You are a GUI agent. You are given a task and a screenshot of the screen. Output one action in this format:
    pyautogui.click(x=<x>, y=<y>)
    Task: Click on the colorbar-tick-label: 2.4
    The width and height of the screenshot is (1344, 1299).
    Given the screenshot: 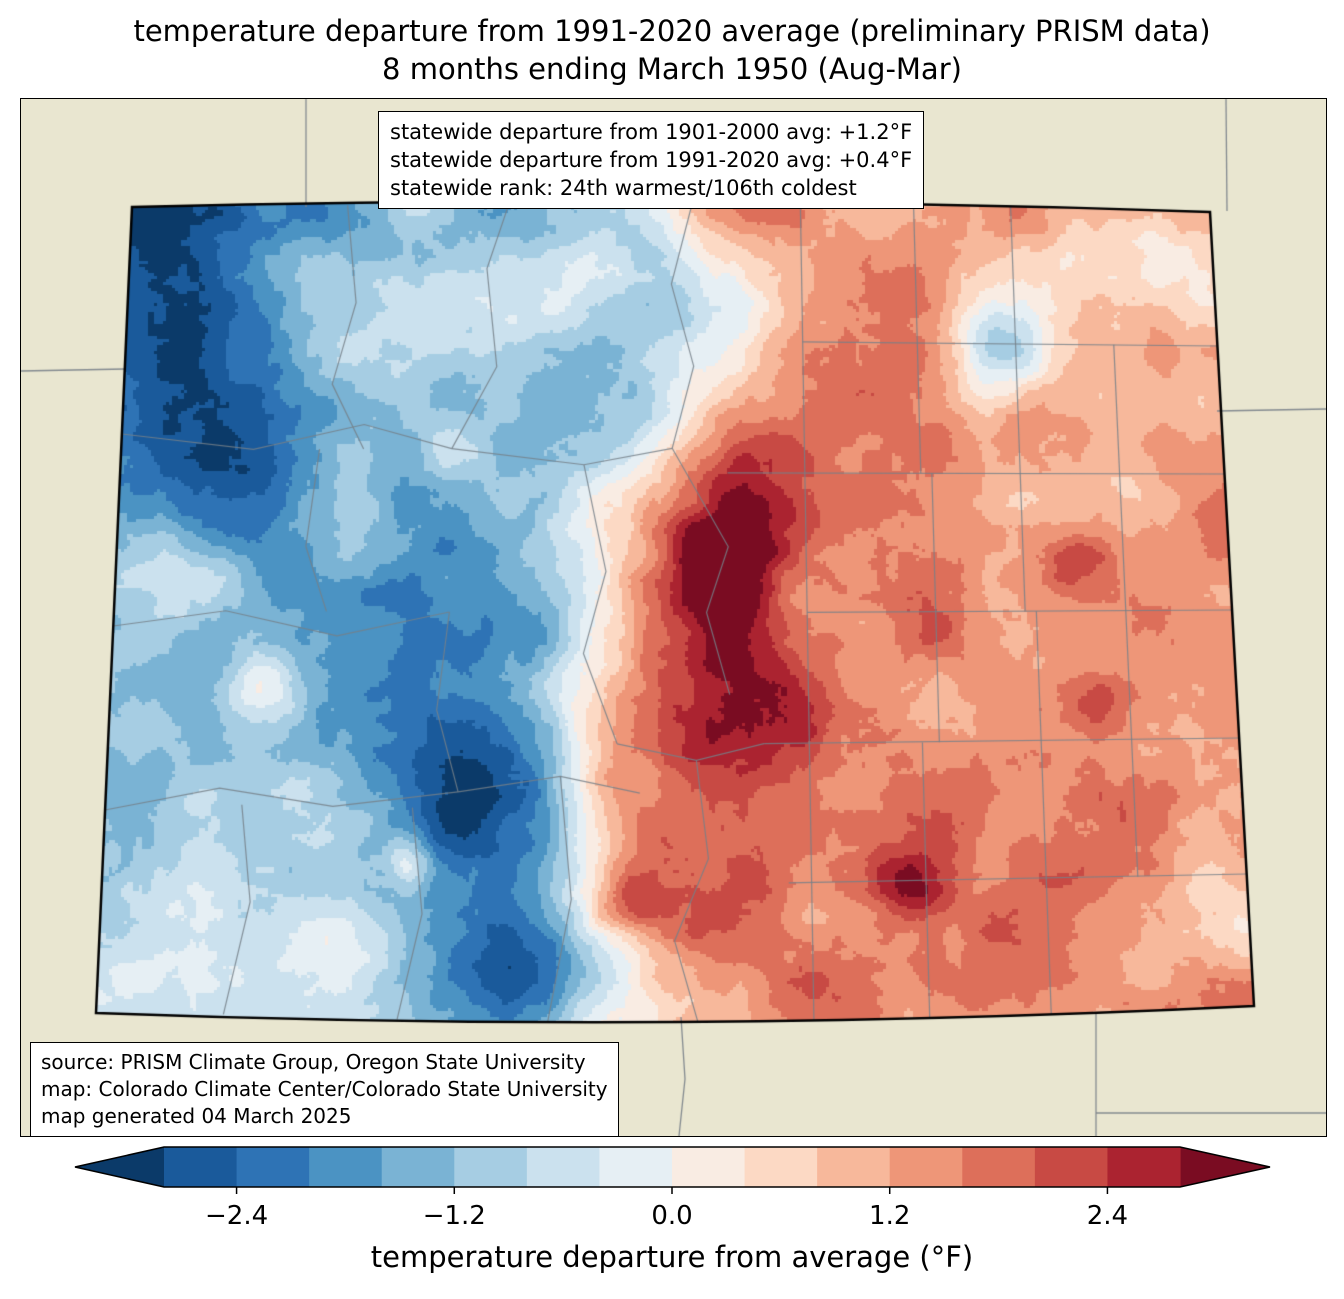 What is the action you would take?
    pyautogui.click(x=1107, y=1216)
    